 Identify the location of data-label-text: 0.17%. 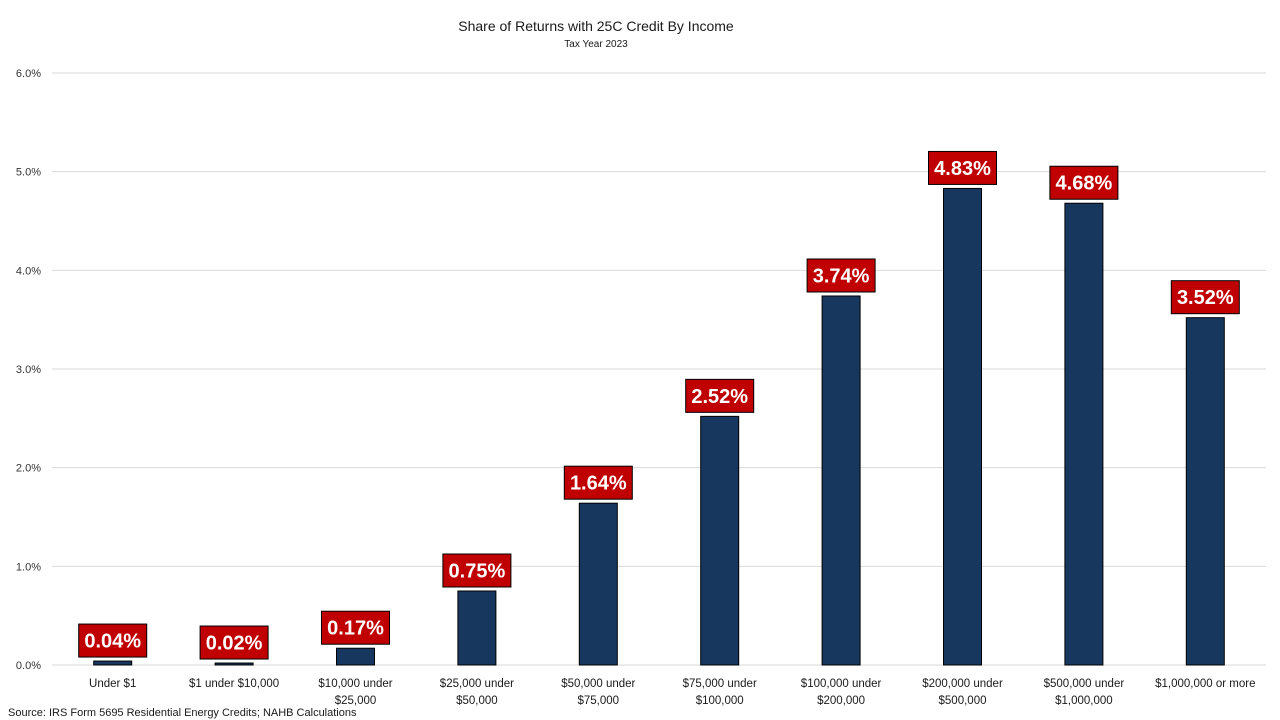
(355, 629).